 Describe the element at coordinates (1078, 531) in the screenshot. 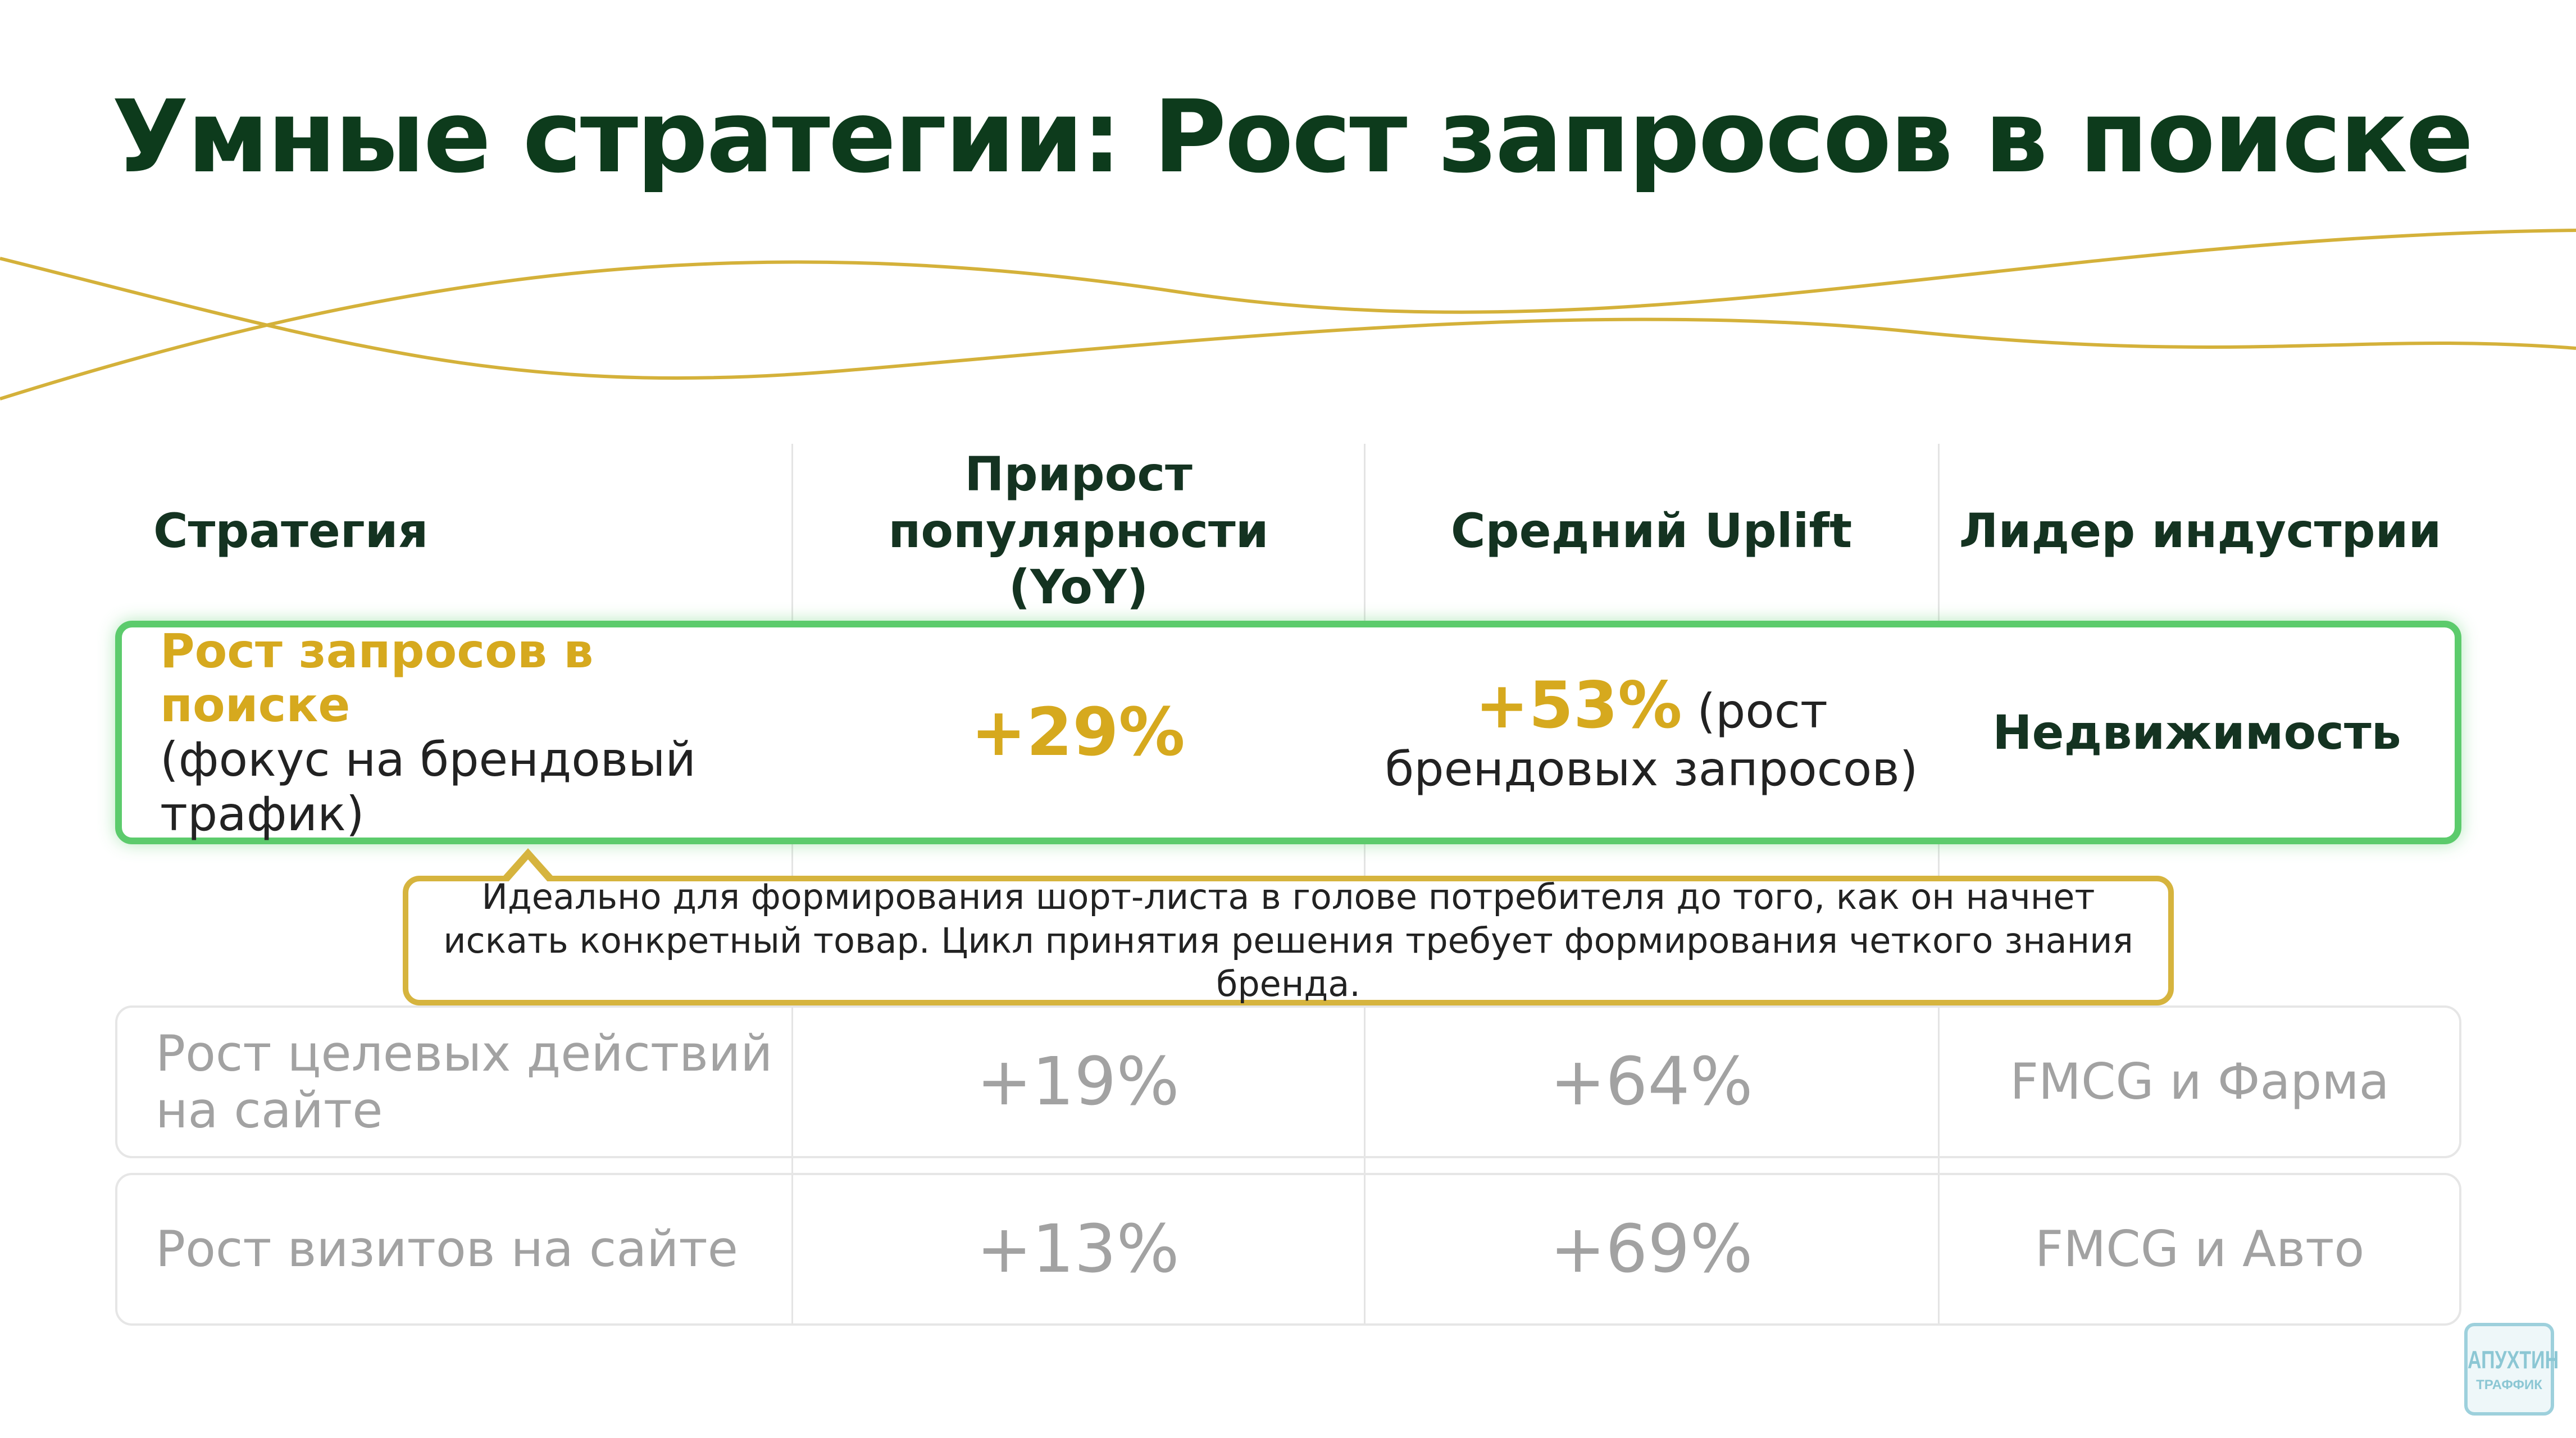

I see `header-growth: Прирост популярности (YoY)` at that location.